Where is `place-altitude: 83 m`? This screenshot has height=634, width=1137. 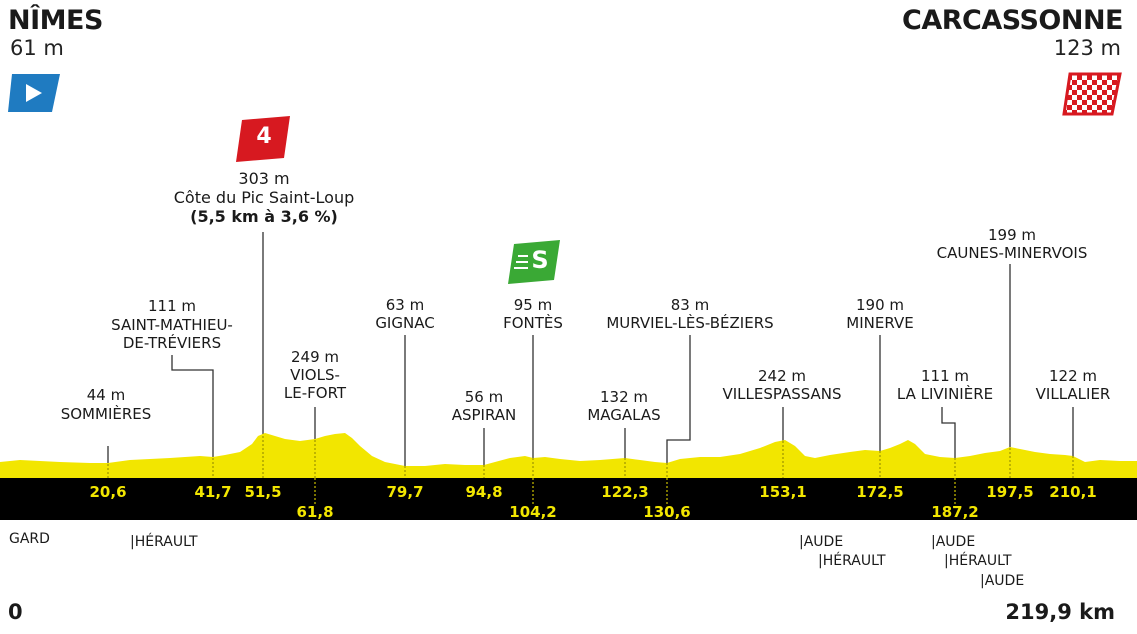 place-altitude: 83 m is located at coordinates (690, 305).